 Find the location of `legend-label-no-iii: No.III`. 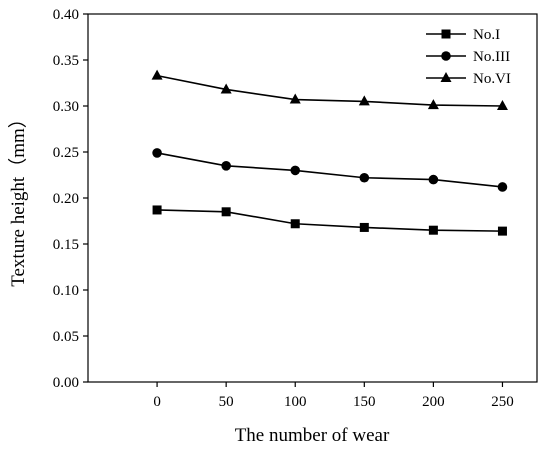

legend-label-no-iii: No.III is located at coordinates (491, 57).